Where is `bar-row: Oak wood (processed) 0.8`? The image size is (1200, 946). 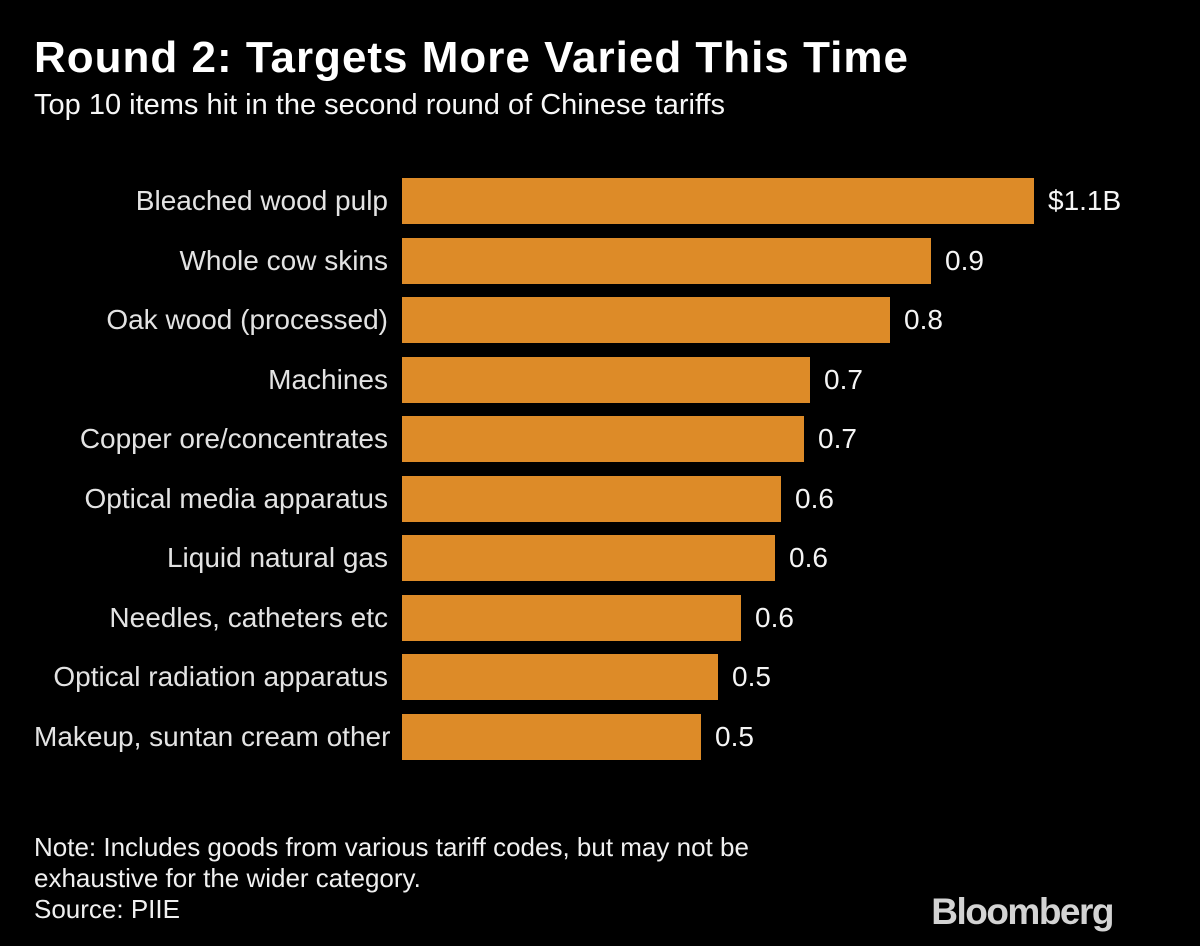 bar-row: Oak wood (processed) 0.8 is located at coordinates (600, 320).